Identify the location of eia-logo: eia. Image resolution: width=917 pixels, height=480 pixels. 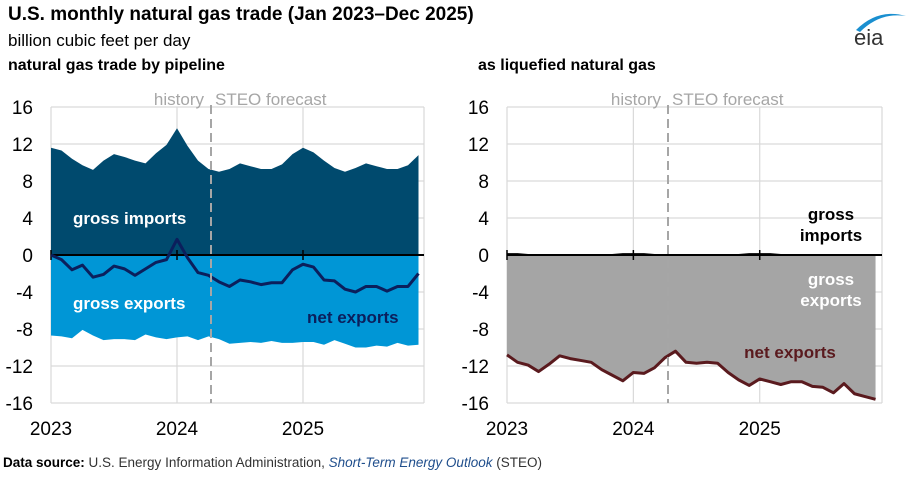
(880, 30).